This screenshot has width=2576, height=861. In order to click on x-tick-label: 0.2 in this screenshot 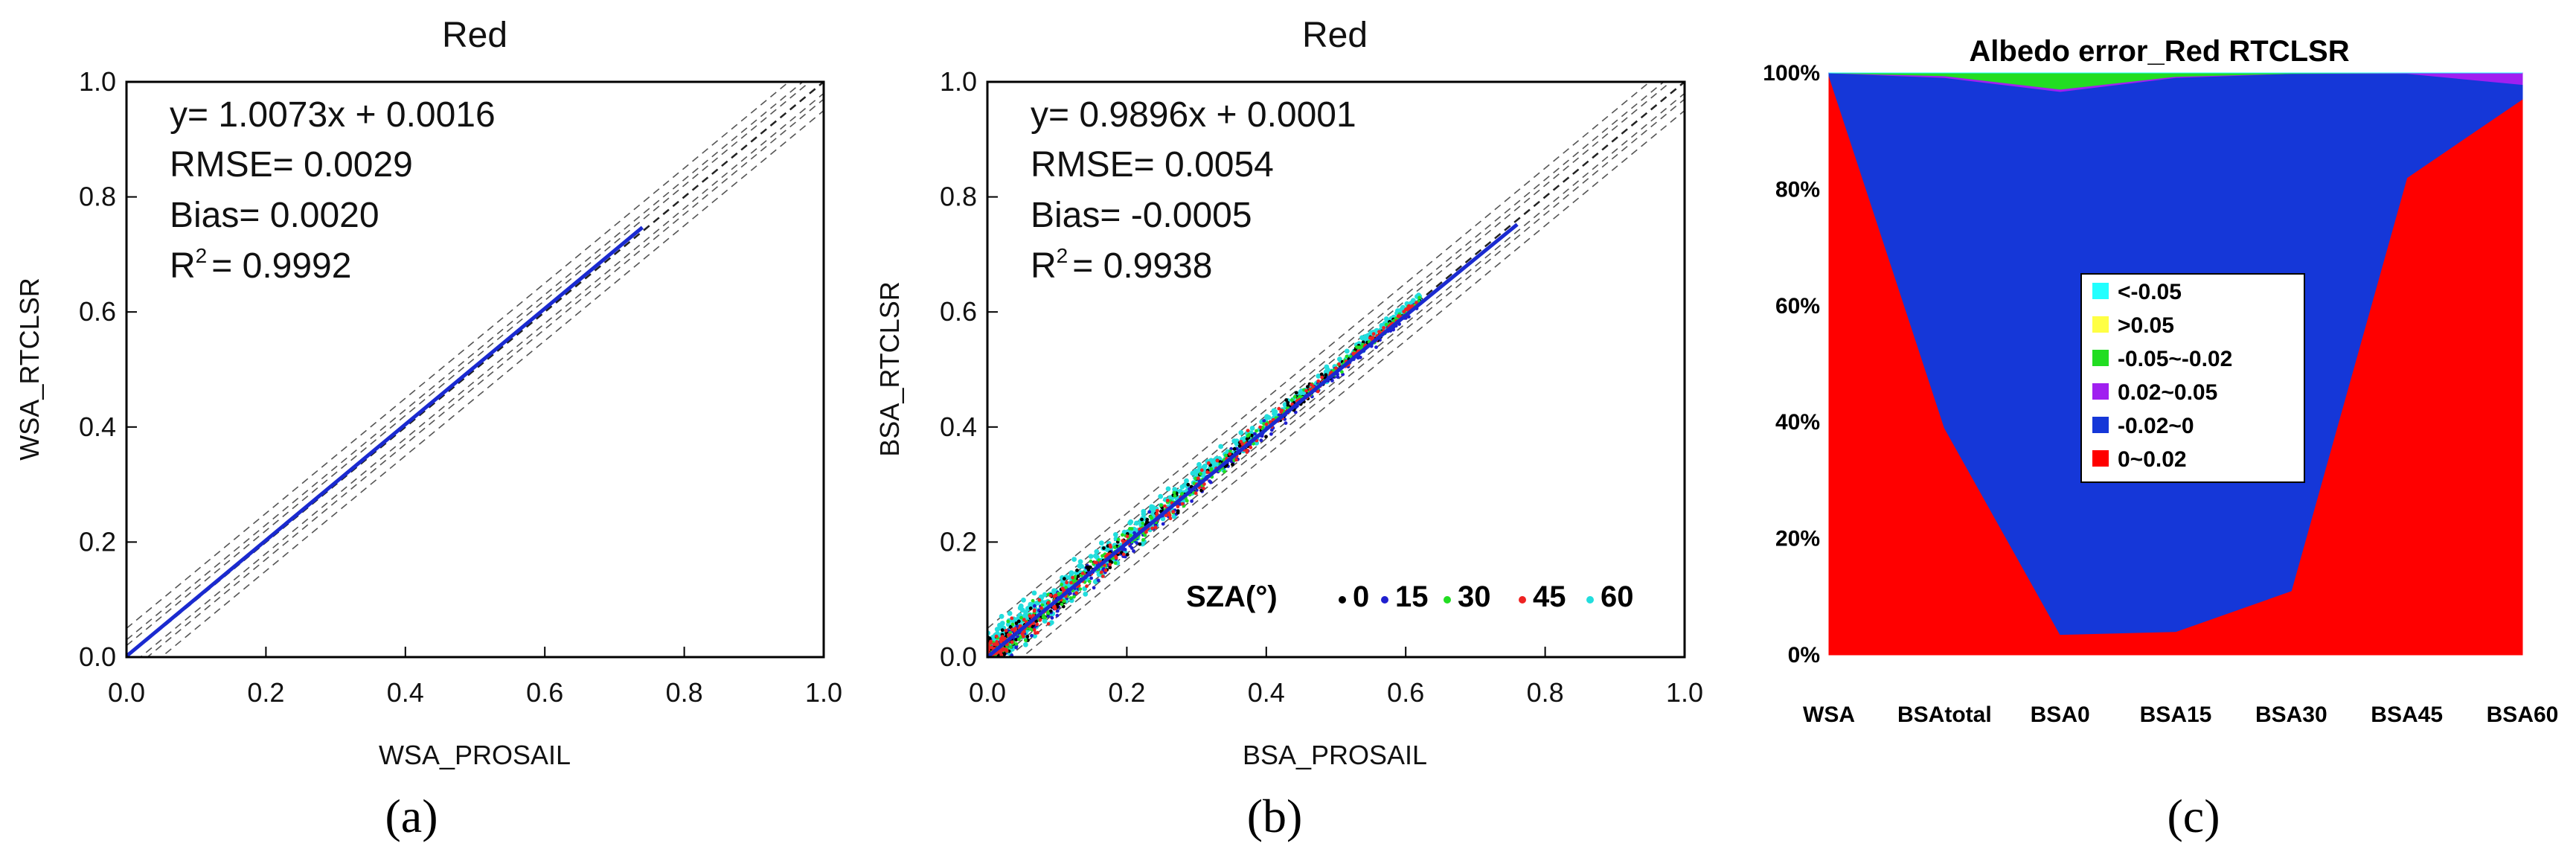, I will do `click(265, 692)`.